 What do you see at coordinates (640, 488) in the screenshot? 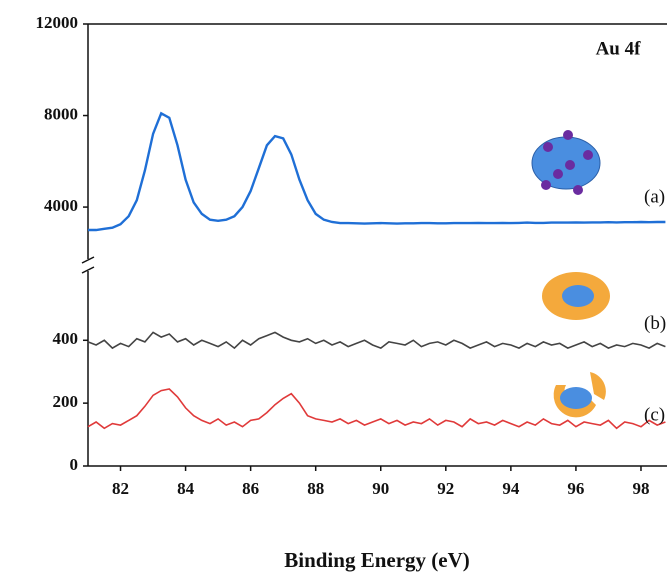
I see `x-tick-label: 98` at bounding box center [640, 488].